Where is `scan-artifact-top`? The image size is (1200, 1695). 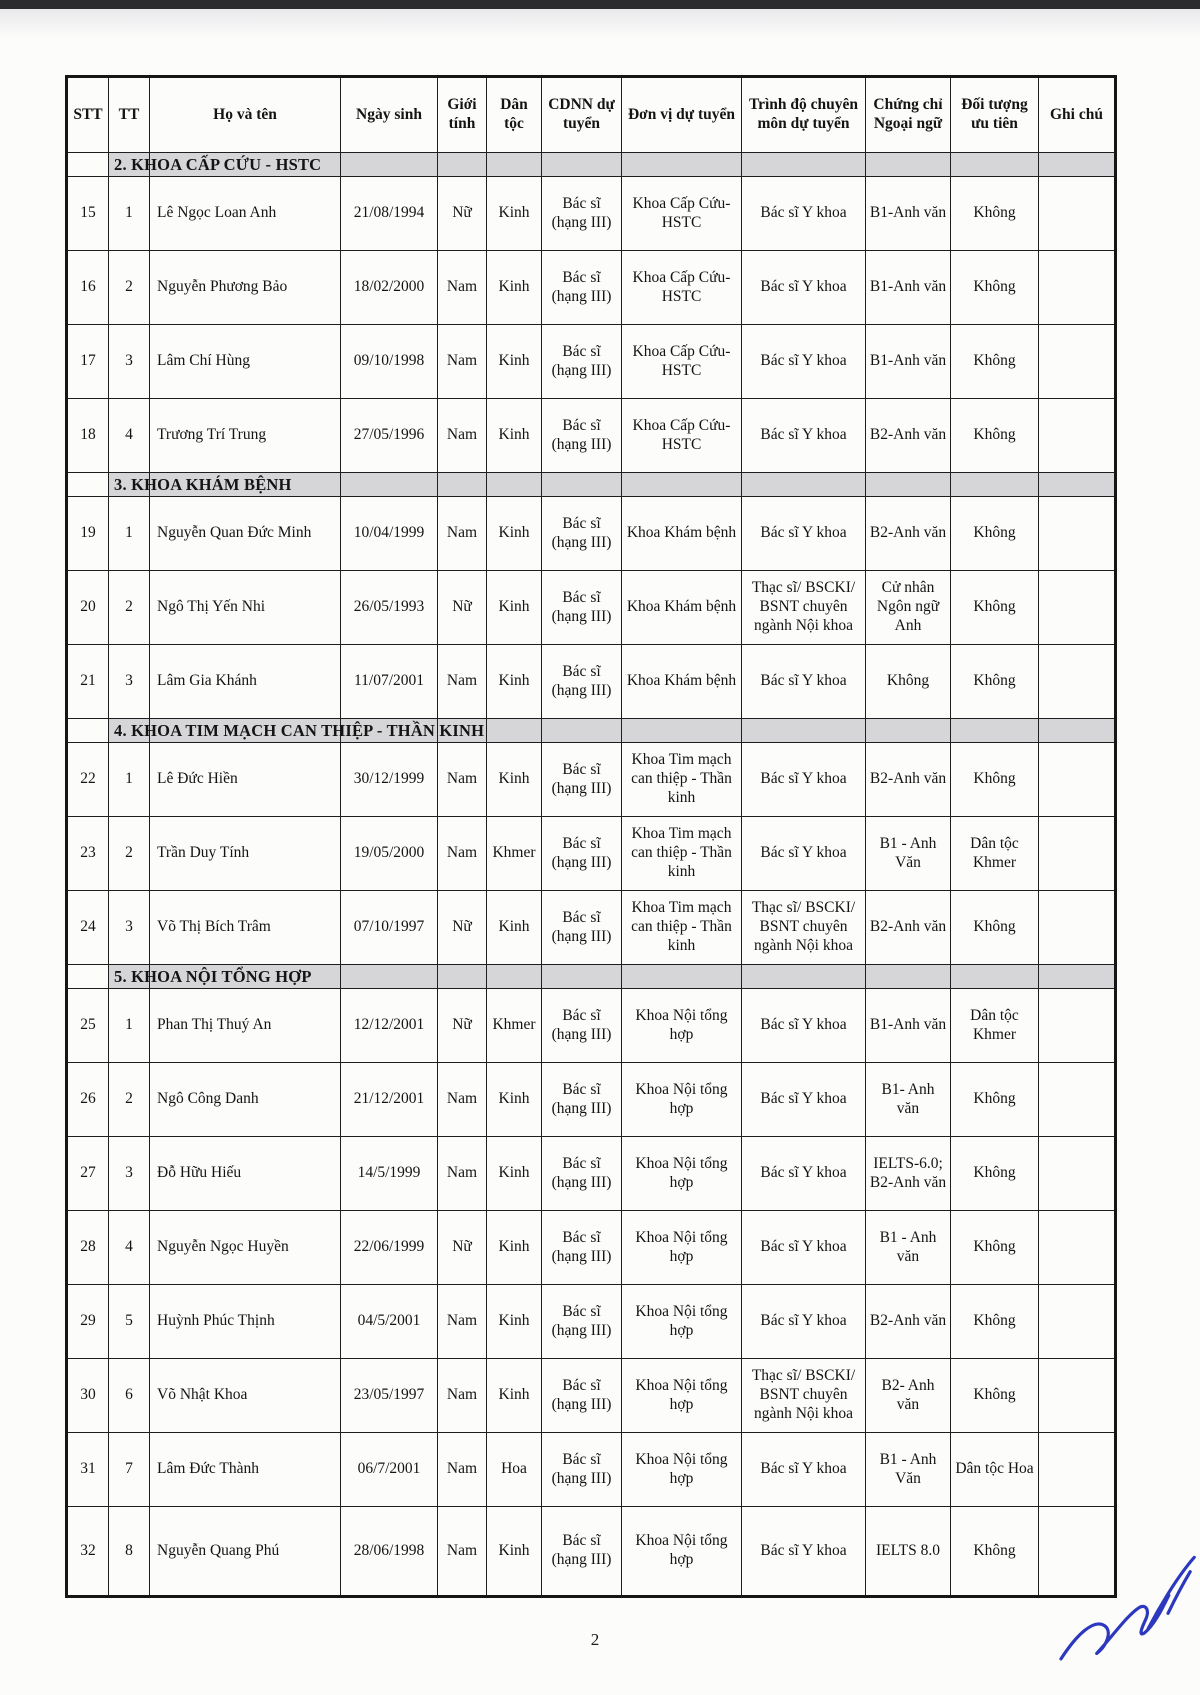
scan-artifact-top is located at coordinates (600, 4).